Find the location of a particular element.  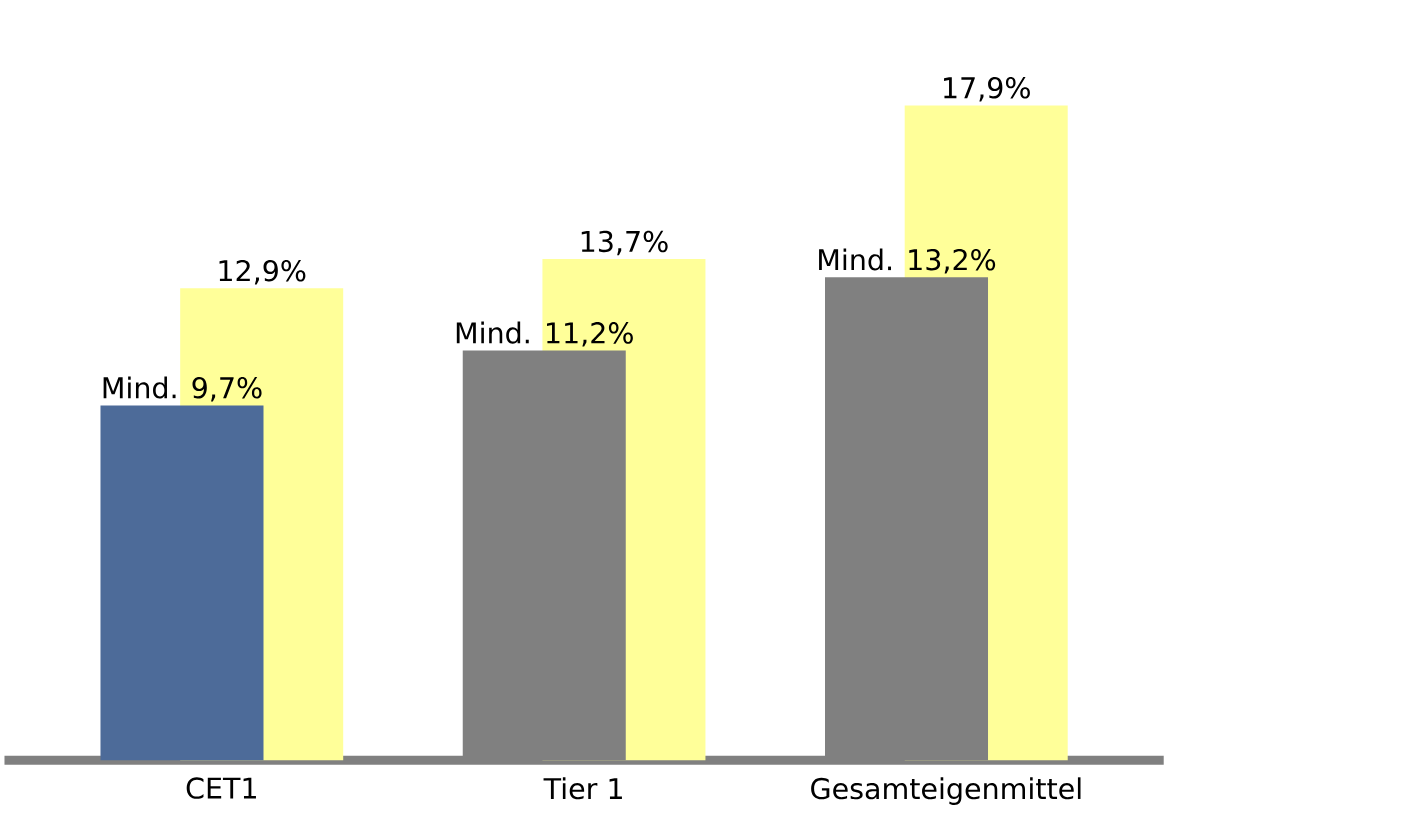

x-tick-label: Gesamteigenmittel is located at coordinates (946, 791).